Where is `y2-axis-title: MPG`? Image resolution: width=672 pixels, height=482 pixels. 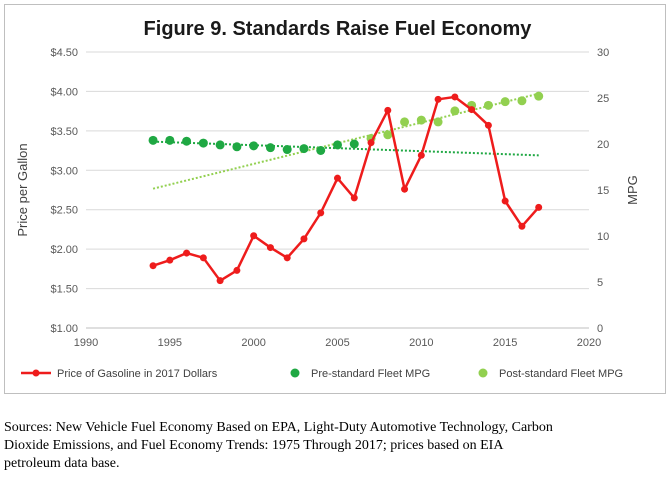
y2-axis-title: MPG is located at coordinates (632, 190).